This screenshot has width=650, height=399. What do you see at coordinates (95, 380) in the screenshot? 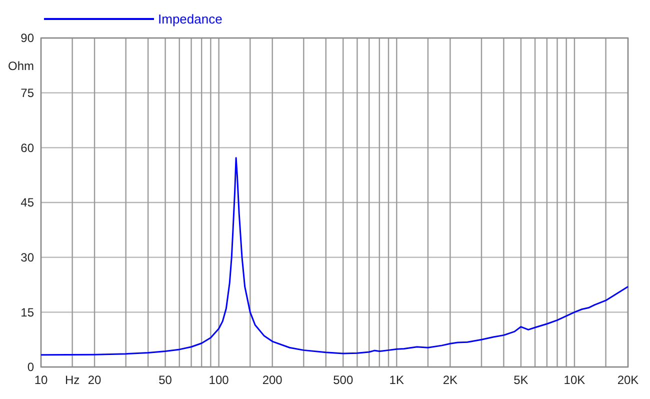
I see `x-tick-label: 20` at bounding box center [95, 380].